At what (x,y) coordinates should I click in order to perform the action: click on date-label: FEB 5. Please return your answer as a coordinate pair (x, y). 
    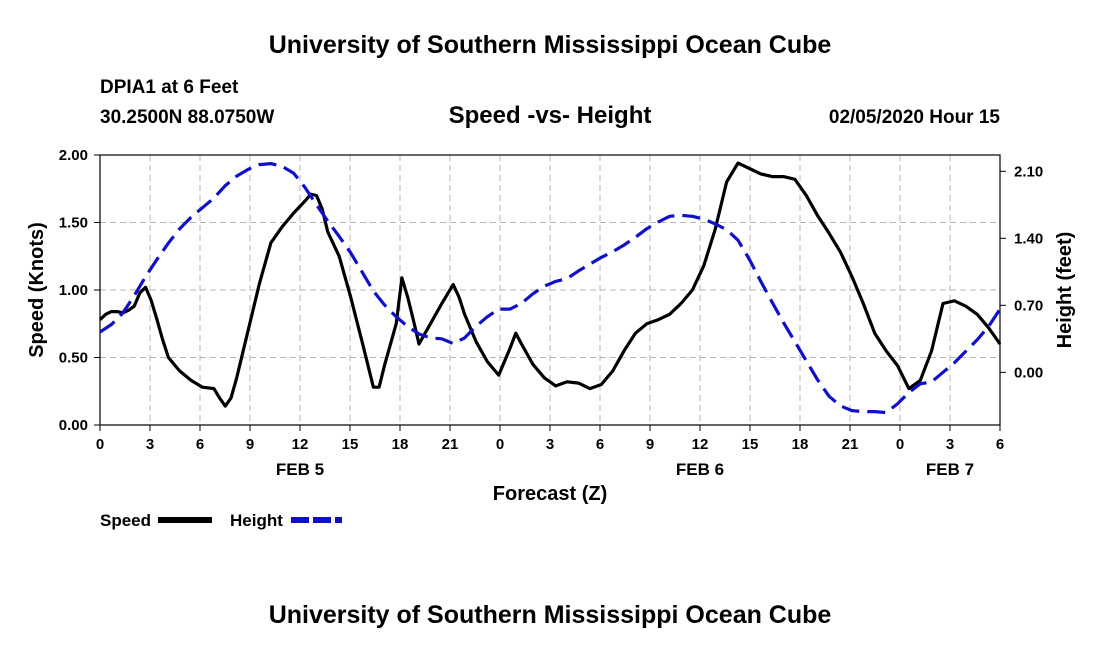
    Looking at the image, I should click on (300, 469).